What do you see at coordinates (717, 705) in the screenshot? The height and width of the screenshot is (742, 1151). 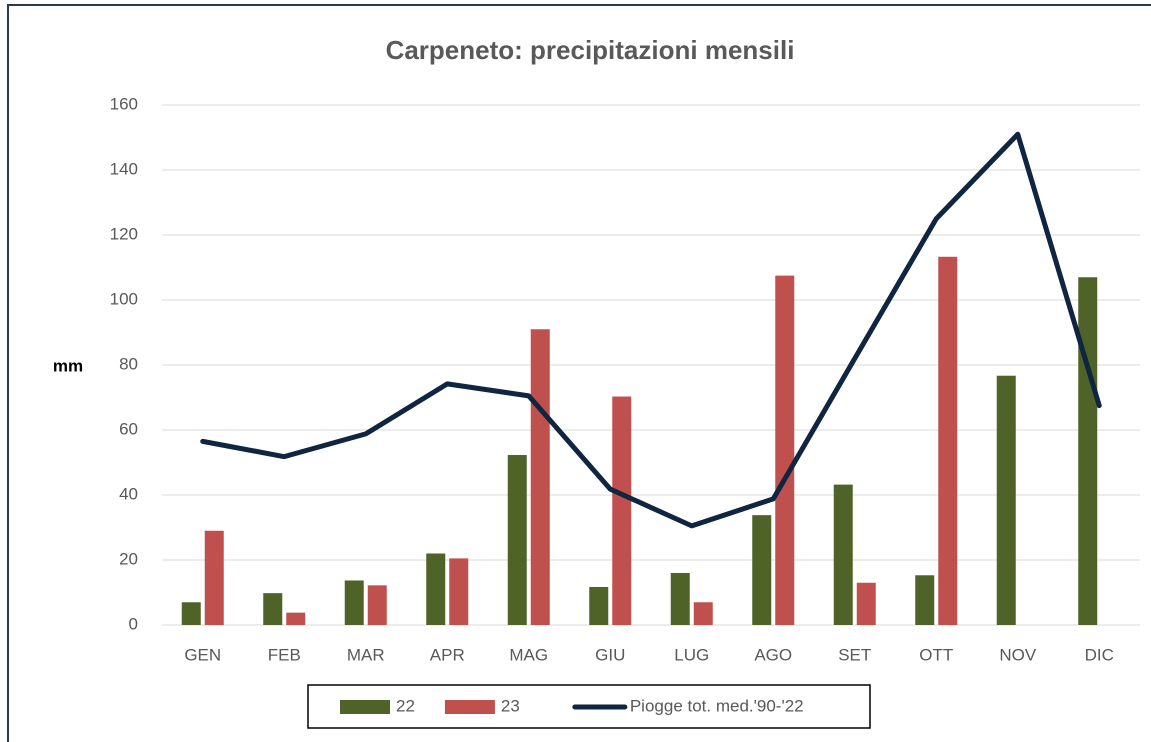 I see `legend-label: Piogge tot. med.'90-'22` at bounding box center [717, 705].